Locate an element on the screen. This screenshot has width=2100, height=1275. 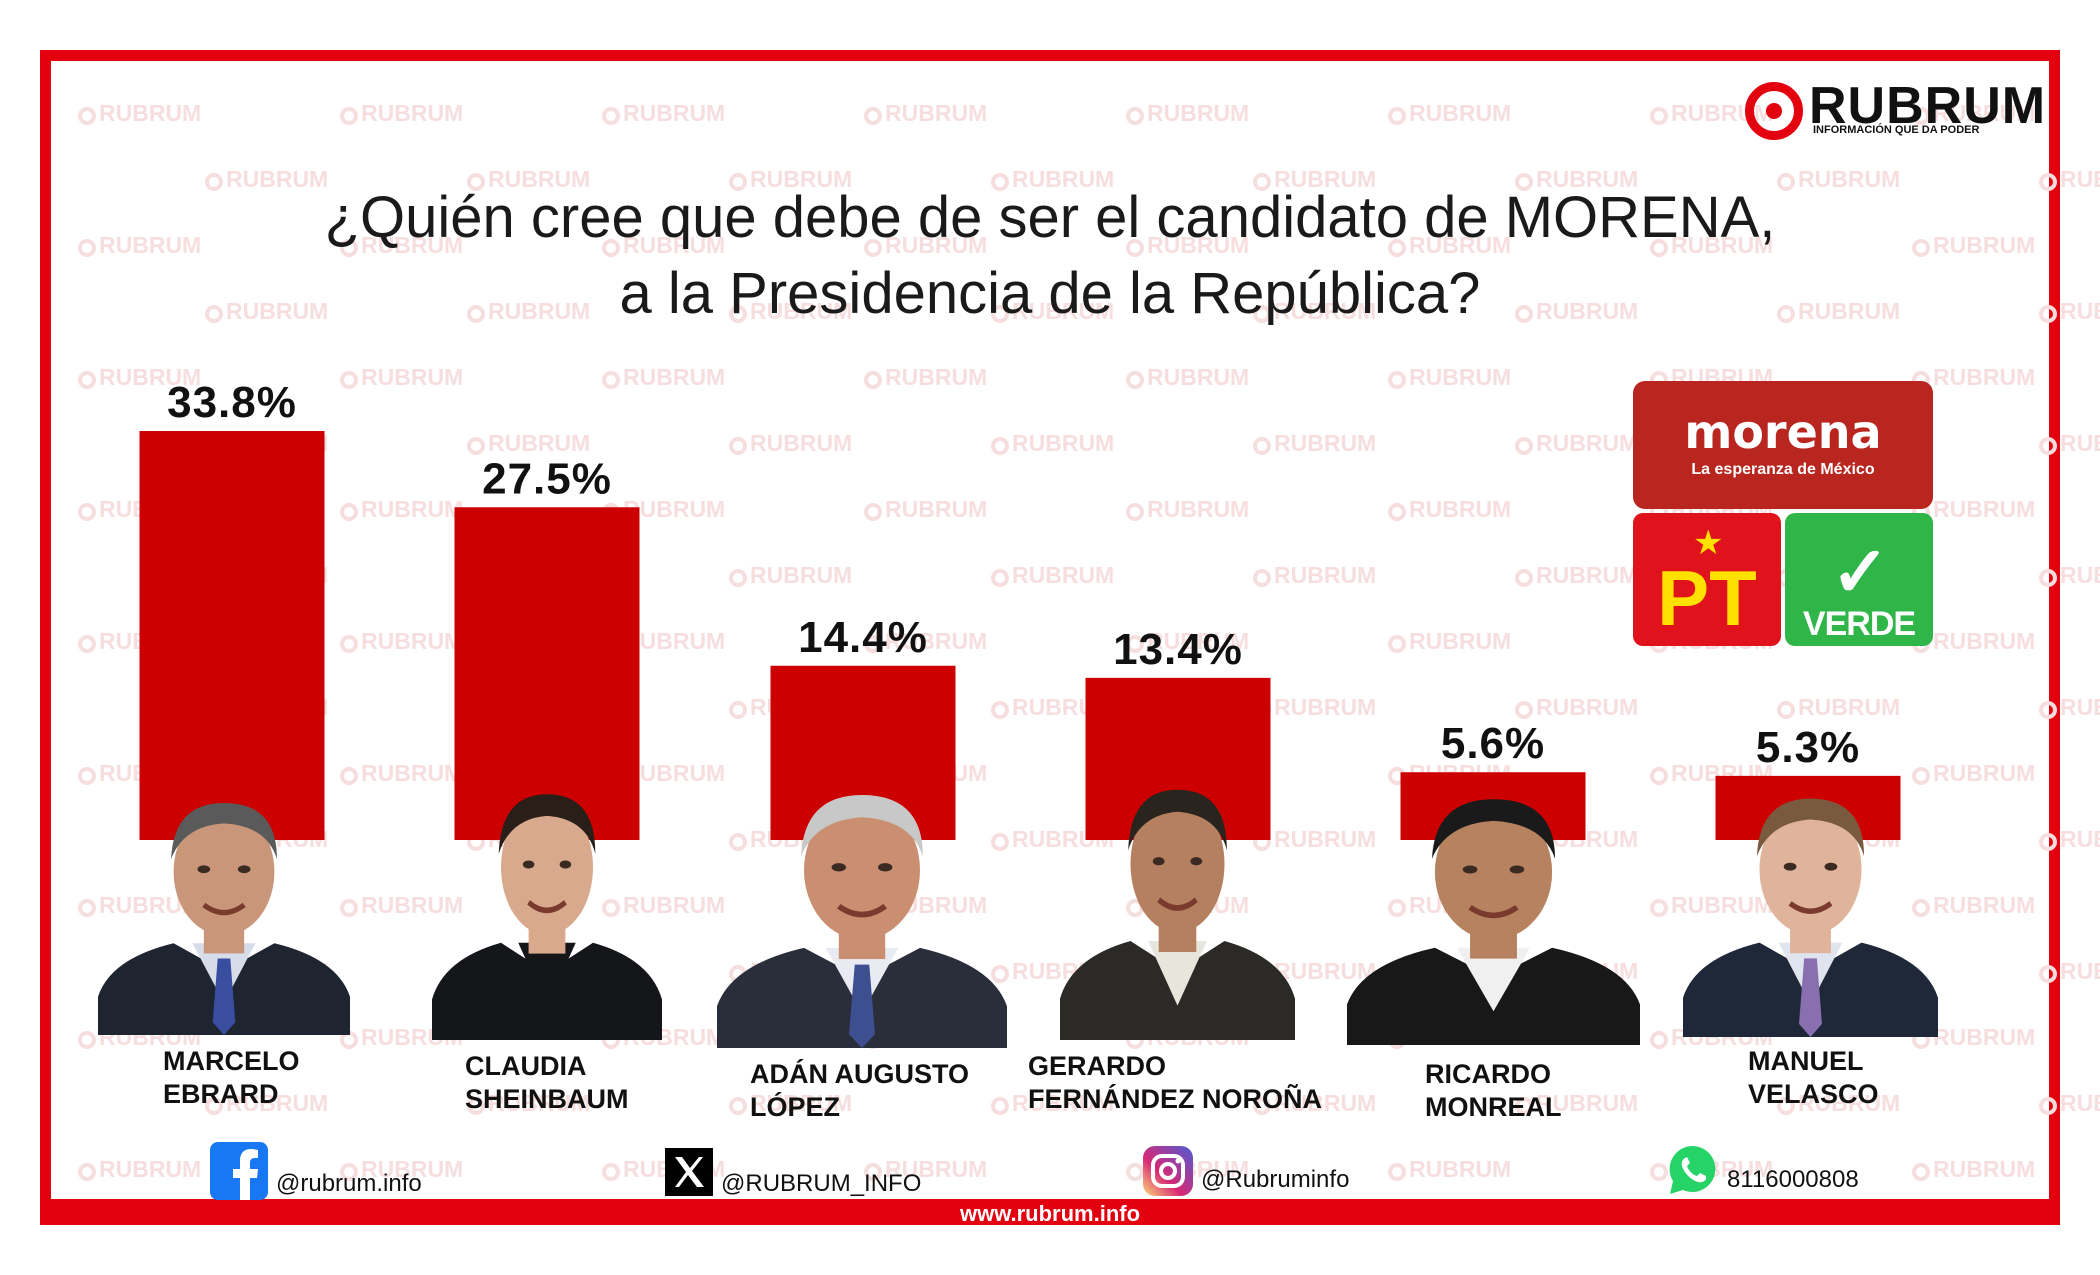
candidate-name: GERARDO FERNÁNDEZ NOROÑA is located at coordinates (1175, 1082).